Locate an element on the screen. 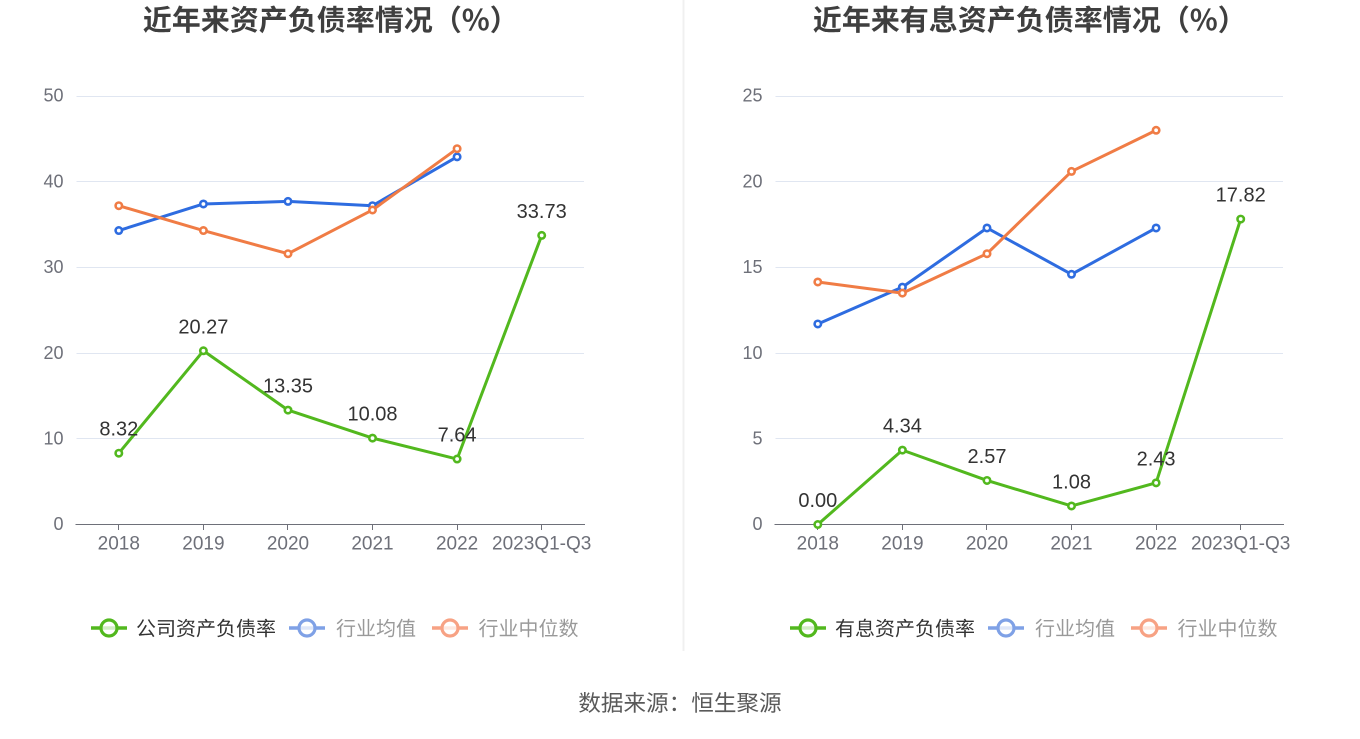 The image size is (1360, 739). svg-text: 2.43 is located at coordinates (1156, 459).